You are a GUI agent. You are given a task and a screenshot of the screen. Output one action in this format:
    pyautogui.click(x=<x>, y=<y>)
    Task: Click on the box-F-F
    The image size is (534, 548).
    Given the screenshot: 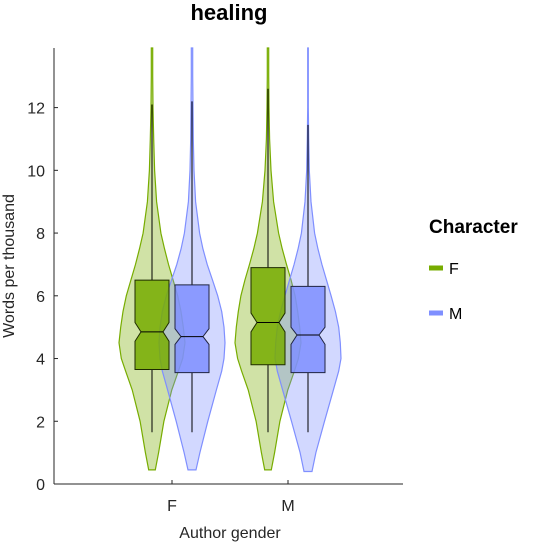 What is the action you would take?
    pyautogui.click(x=152, y=325)
    